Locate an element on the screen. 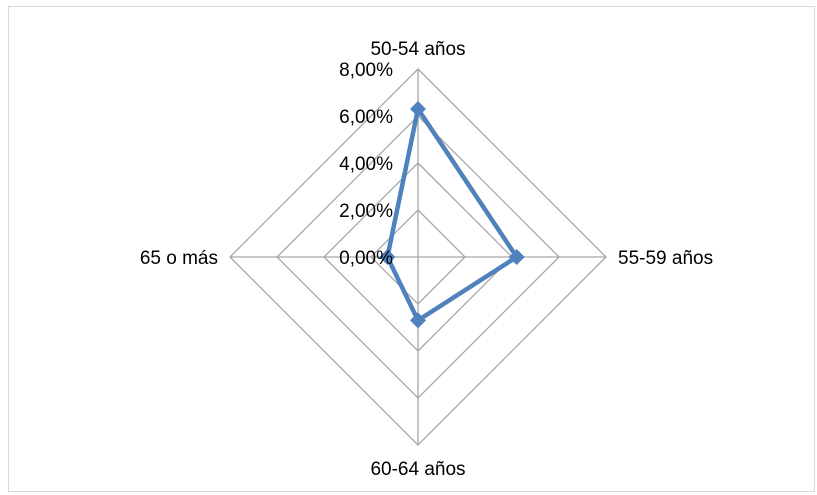 Image resolution: width=817 pixels, height=495 pixels. tick-label-4: 8,00% is located at coordinates (366, 70).